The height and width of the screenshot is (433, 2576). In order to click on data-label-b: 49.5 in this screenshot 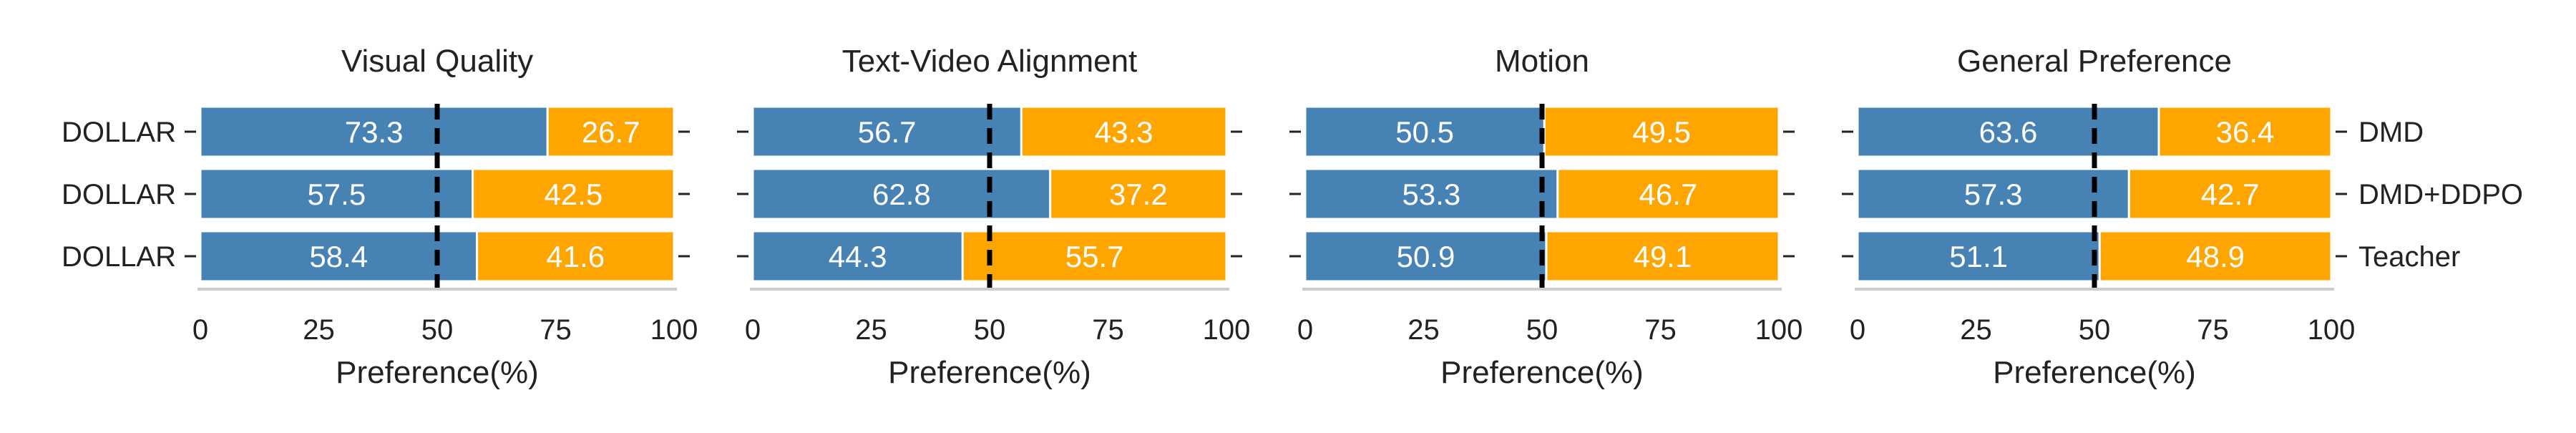, I will do `click(1661, 132)`.